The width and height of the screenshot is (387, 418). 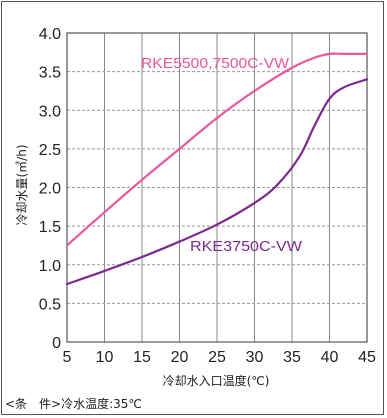 I want to click on y-tick-label: 2.0, so click(x=50, y=189).